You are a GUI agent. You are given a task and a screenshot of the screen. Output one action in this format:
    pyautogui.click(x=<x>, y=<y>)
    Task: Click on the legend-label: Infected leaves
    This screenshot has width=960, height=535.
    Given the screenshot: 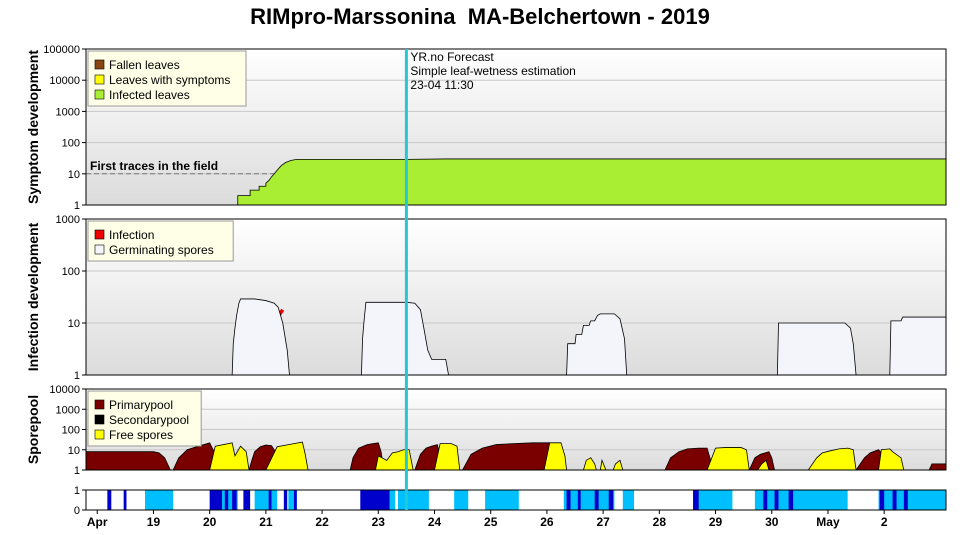 What is the action you would take?
    pyautogui.click(x=149, y=95)
    